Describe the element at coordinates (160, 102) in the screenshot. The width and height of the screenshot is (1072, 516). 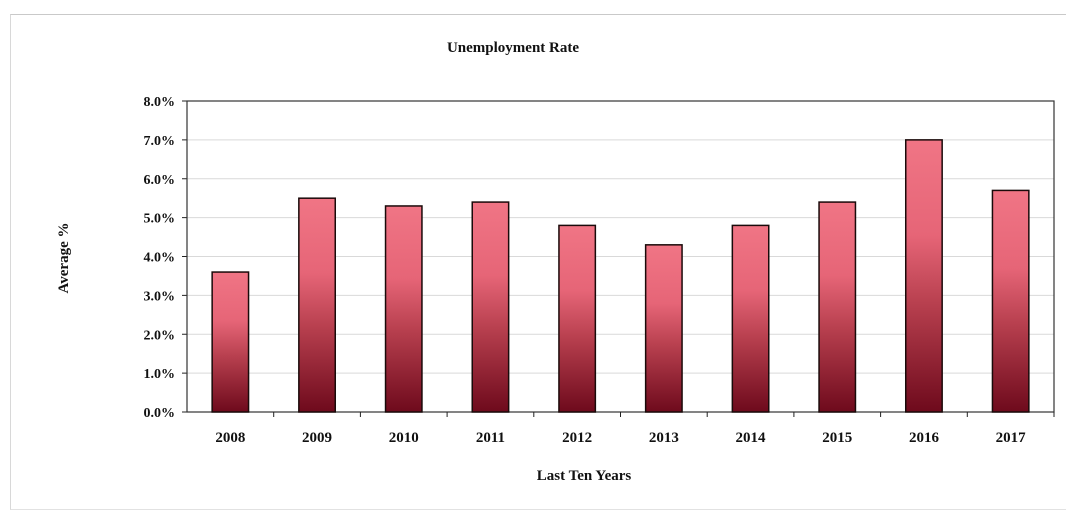
I see `y-tick-label: 8.0%` at that location.